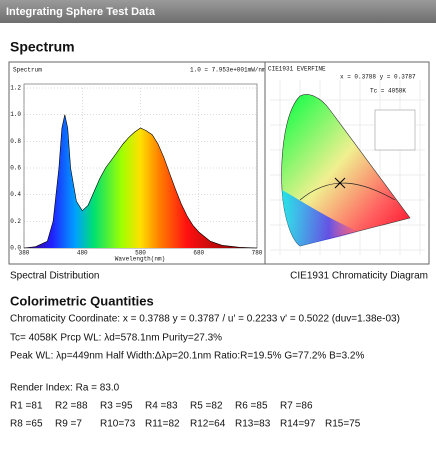  What do you see at coordinates (253, 424) in the screenshot?
I see `r-value: R13=83` at bounding box center [253, 424].